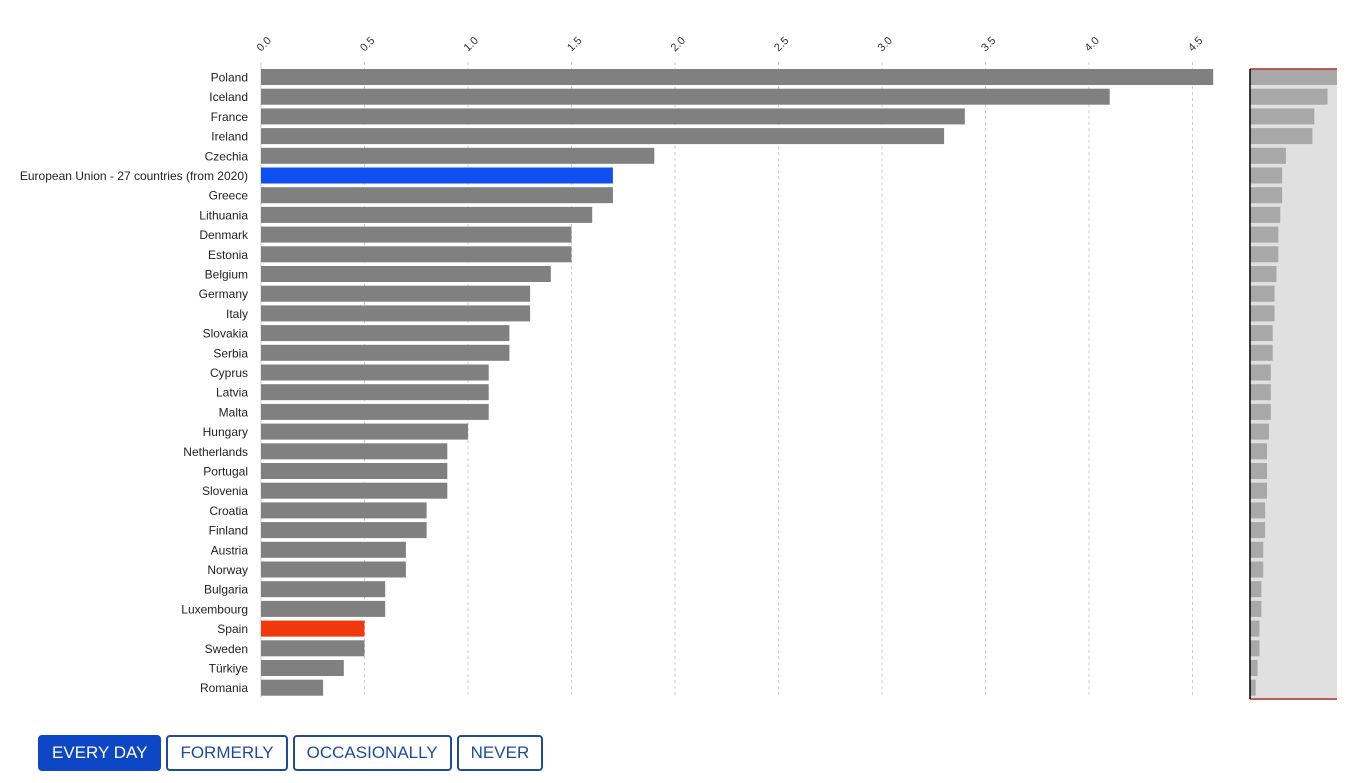  What do you see at coordinates (427, 214) in the screenshot?
I see `bar-lithuania` at bounding box center [427, 214].